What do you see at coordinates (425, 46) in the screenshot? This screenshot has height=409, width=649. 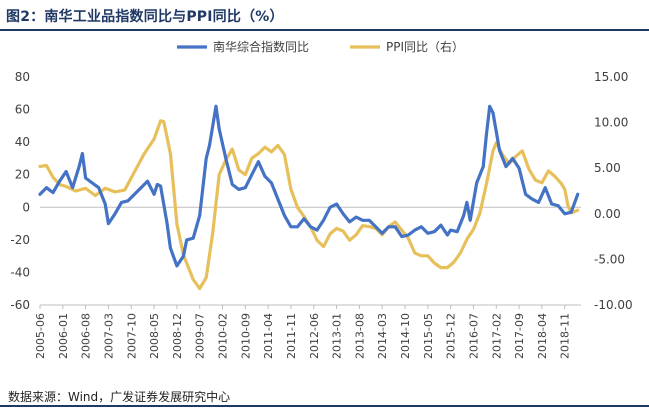 I see `legend-label-ppi: PPI同比（右）` at bounding box center [425, 46].